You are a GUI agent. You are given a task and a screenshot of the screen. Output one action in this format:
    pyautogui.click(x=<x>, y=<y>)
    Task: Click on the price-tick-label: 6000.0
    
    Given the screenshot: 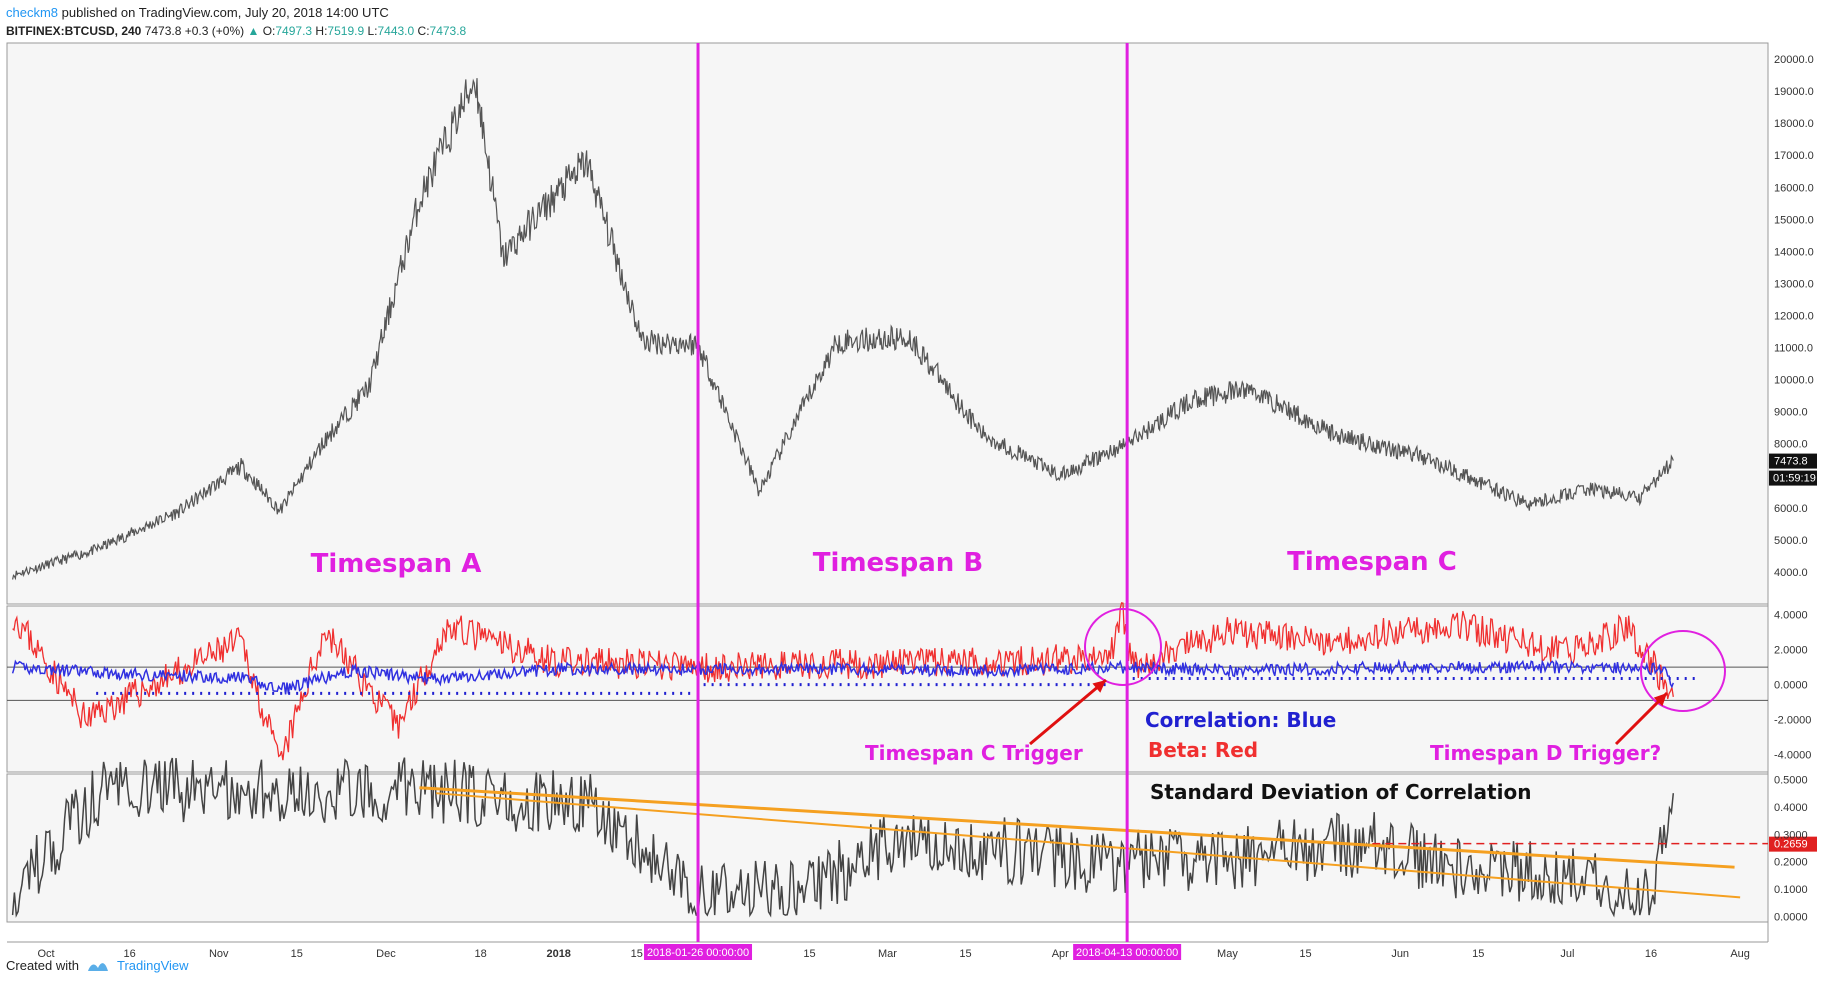 What is the action you would take?
    pyautogui.click(x=1791, y=509)
    